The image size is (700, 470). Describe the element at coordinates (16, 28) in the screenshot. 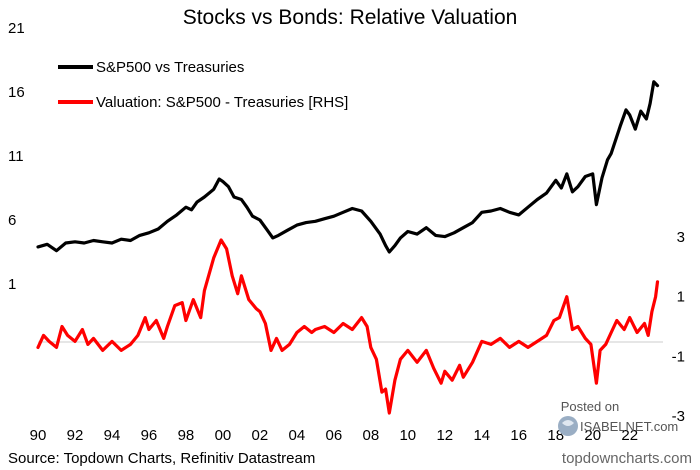

I see `left-tick-label: 21` at that location.